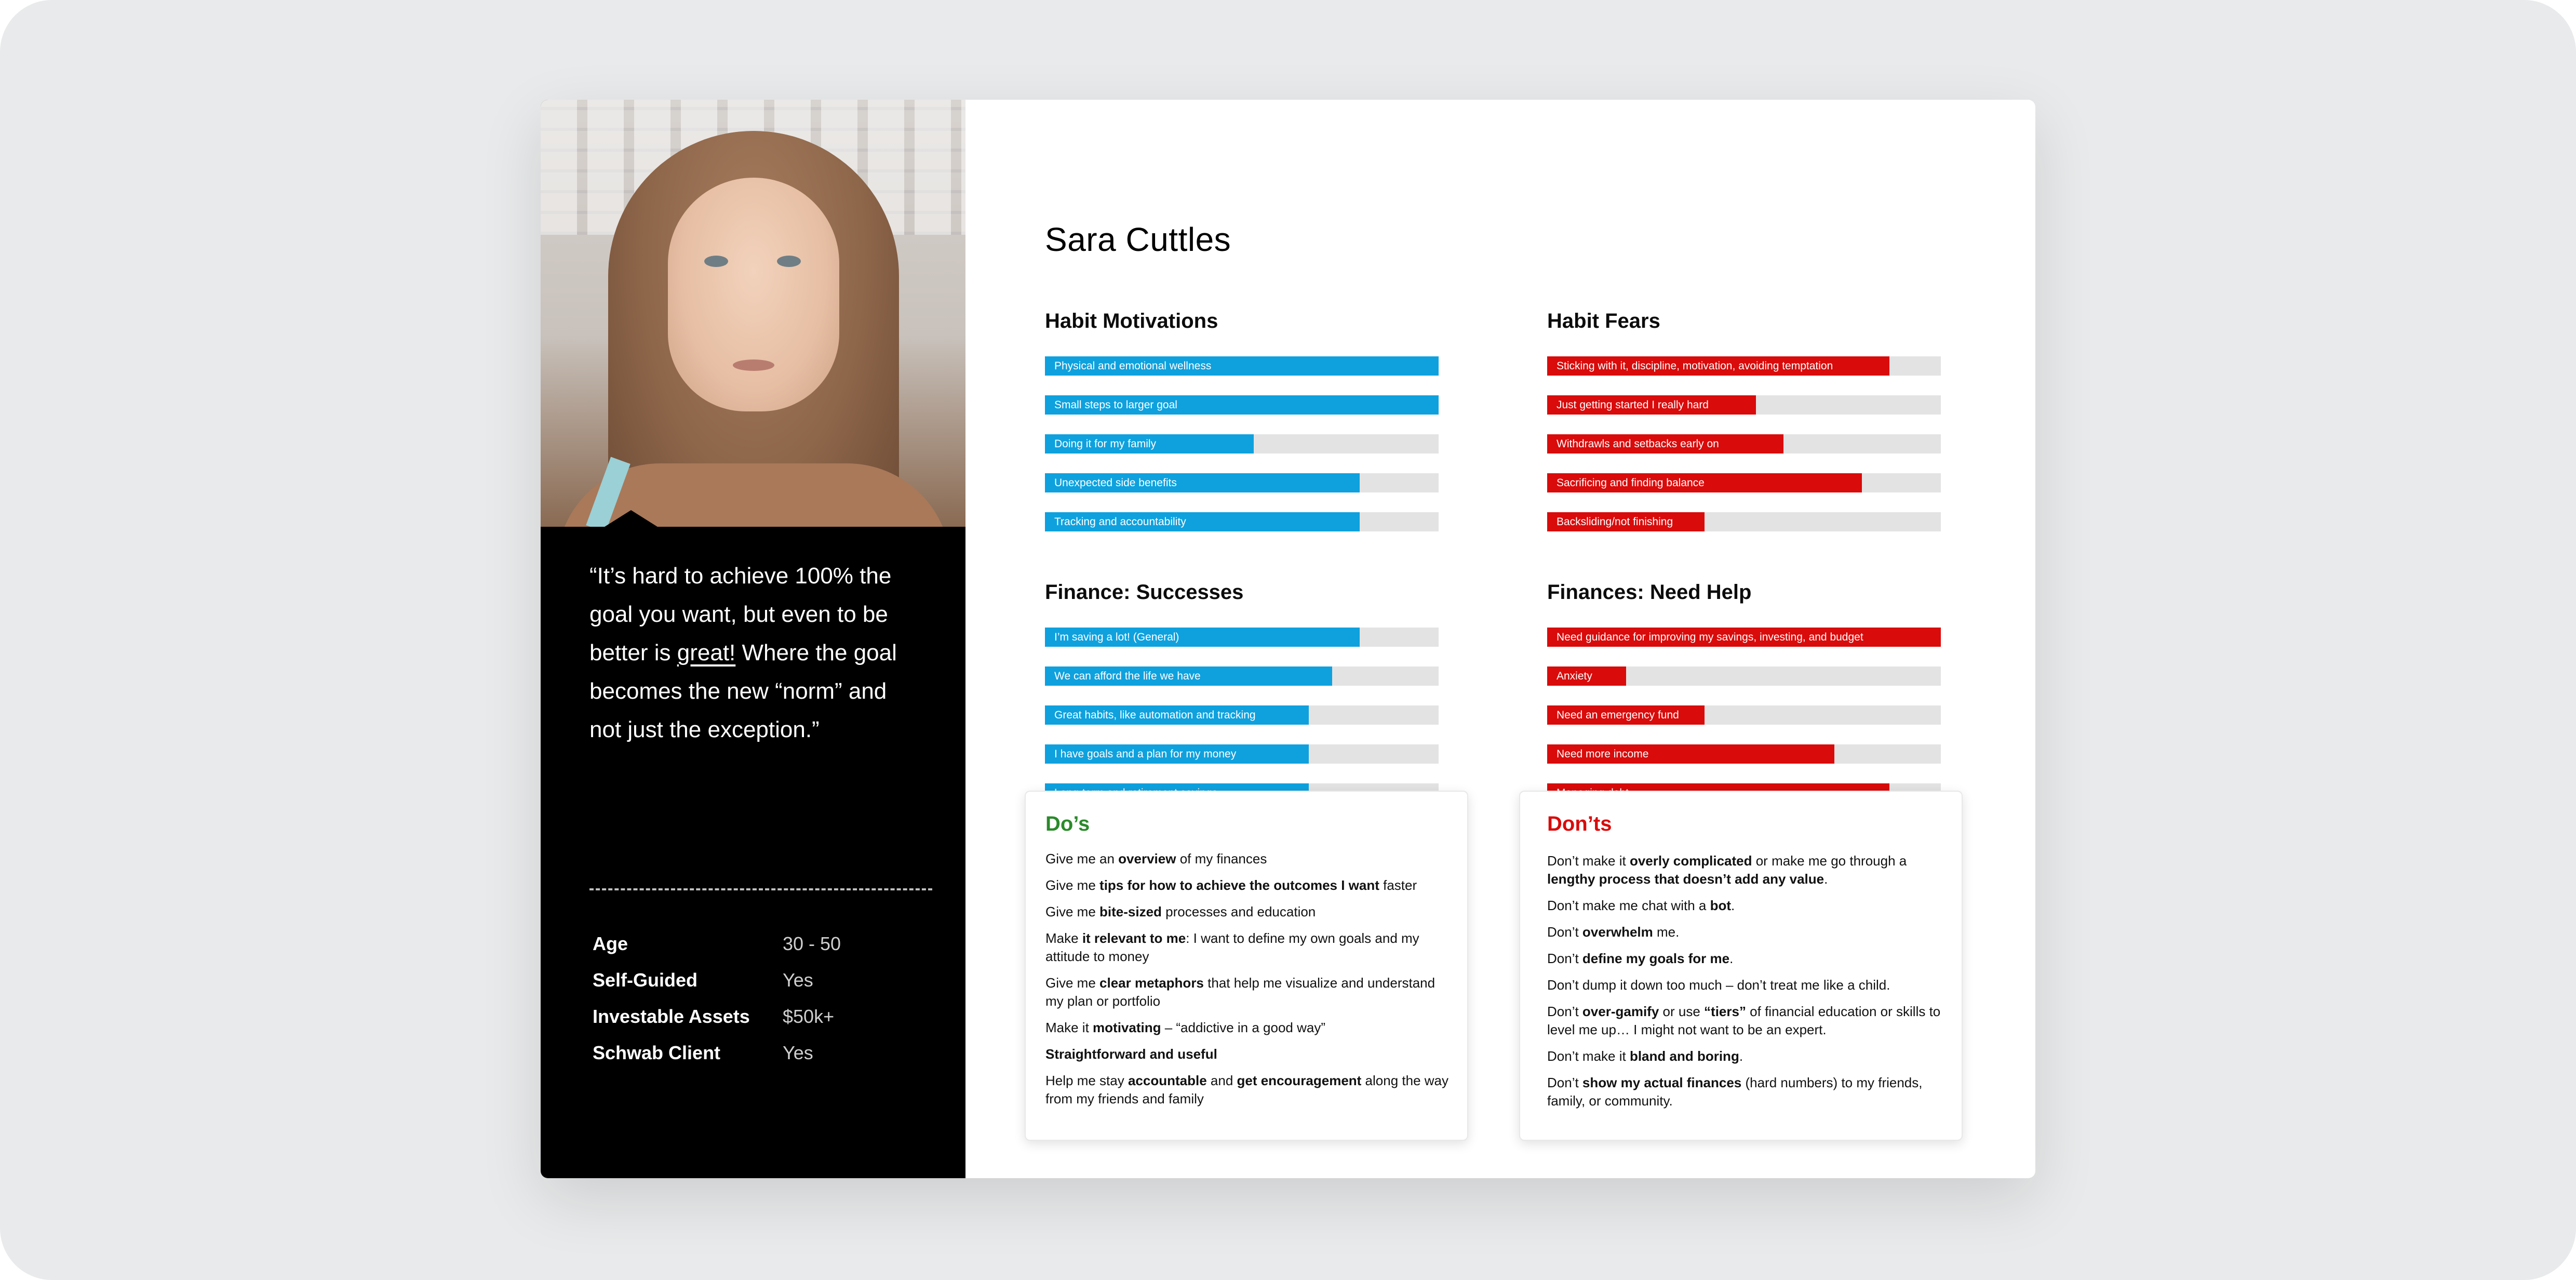 The image size is (2576, 1280). What do you see at coordinates (1134, 938) in the screenshot?
I see `guideline-emphasis: it relevant to me` at bounding box center [1134, 938].